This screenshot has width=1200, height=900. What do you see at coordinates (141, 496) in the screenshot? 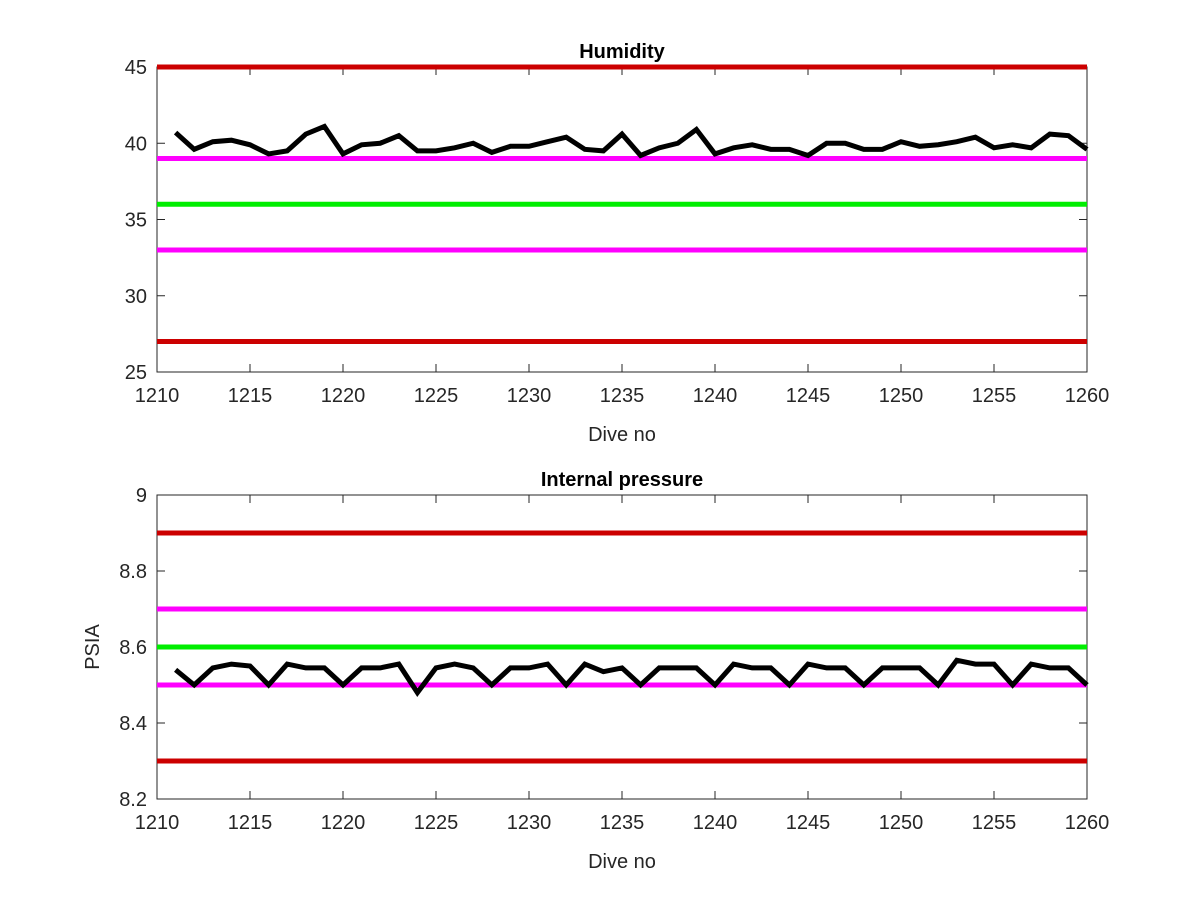
I see `y-tick-label: 9` at bounding box center [141, 496].